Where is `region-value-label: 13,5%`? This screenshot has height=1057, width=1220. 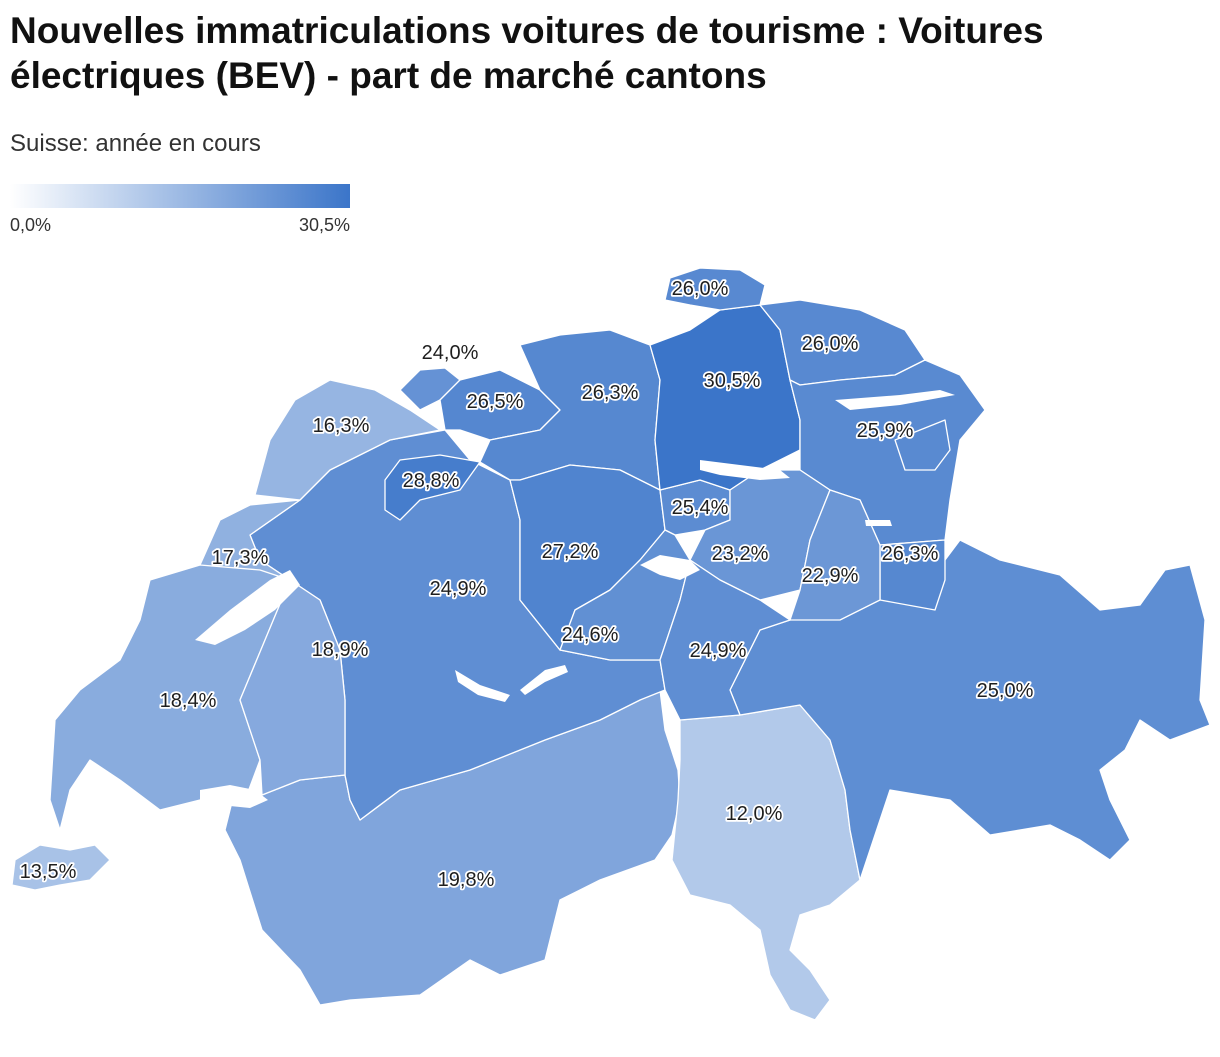 region-value-label: 13,5% is located at coordinates (48, 872).